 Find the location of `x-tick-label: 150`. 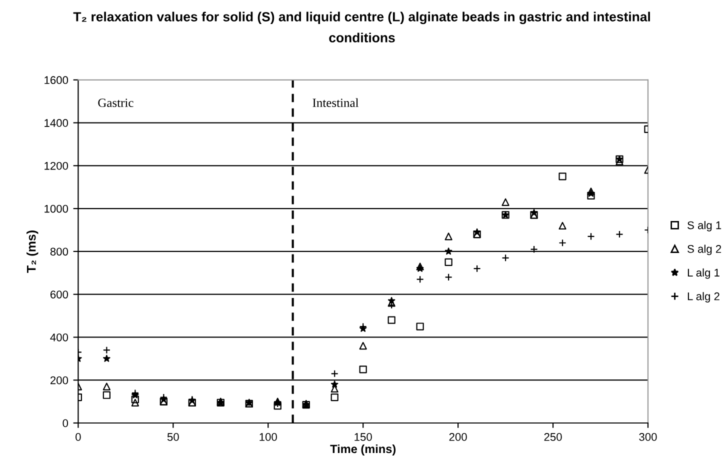

x-tick-label: 150 is located at coordinates (363, 437).